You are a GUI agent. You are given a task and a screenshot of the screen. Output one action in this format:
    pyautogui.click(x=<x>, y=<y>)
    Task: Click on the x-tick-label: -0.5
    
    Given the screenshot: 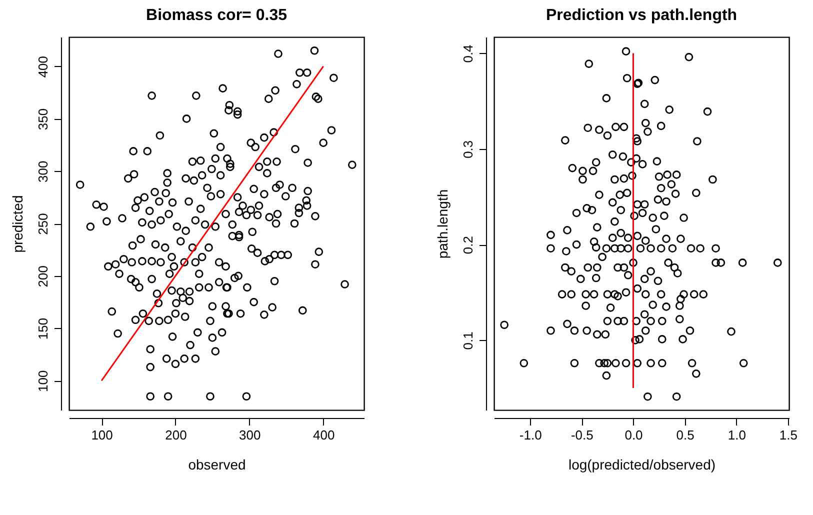 What is the action you would take?
    pyautogui.click(x=582, y=435)
    